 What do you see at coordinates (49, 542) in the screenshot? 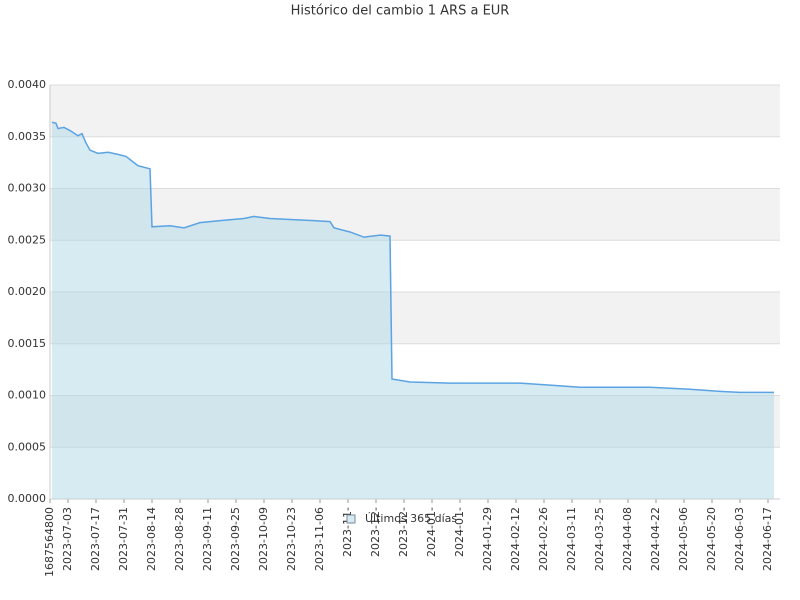
I see `x-tick-label: 1687564800` at bounding box center [49, 542].